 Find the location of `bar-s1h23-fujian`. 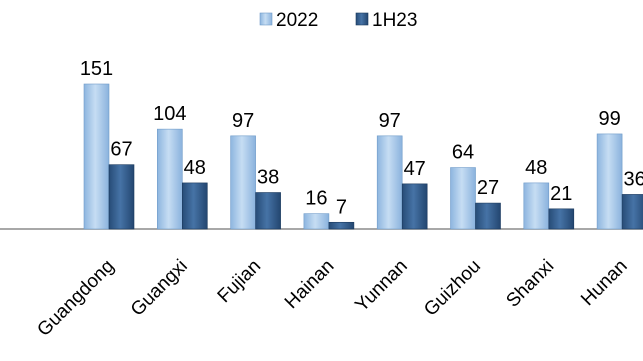

bar-s1h23-fujian is located at coordinates (268, 211).